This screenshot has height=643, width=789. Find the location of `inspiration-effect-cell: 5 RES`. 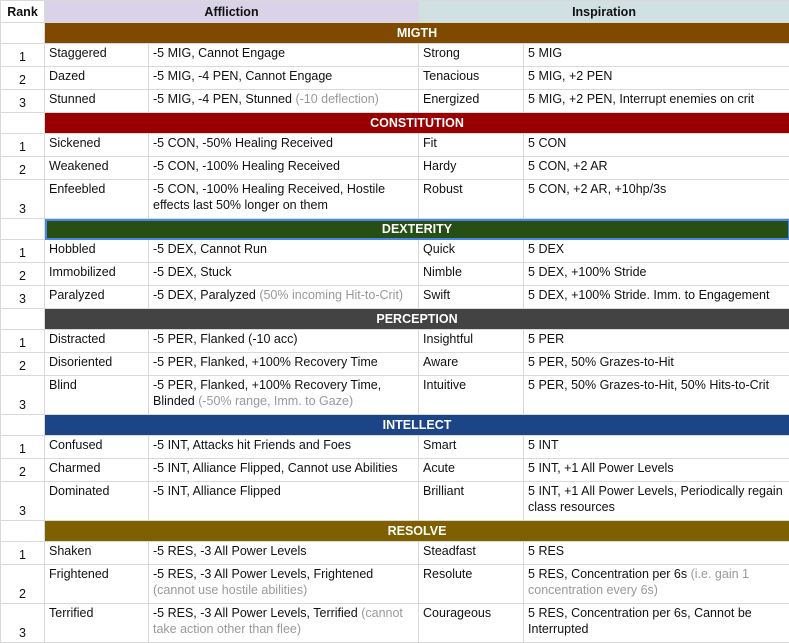

inspiration-effect-cell: 5 RES is located at coordinates (656, 553).